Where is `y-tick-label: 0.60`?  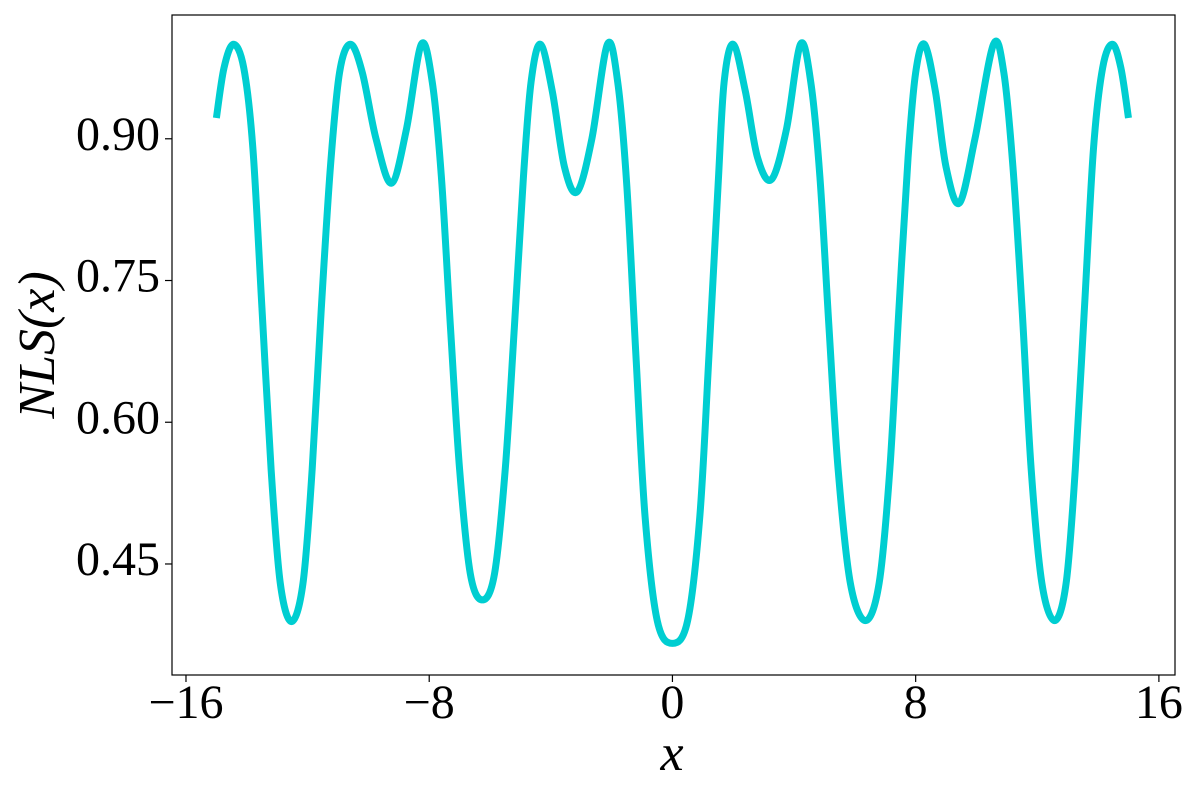
y-tick-label: 0.60 is located at coordinates (118, 417).